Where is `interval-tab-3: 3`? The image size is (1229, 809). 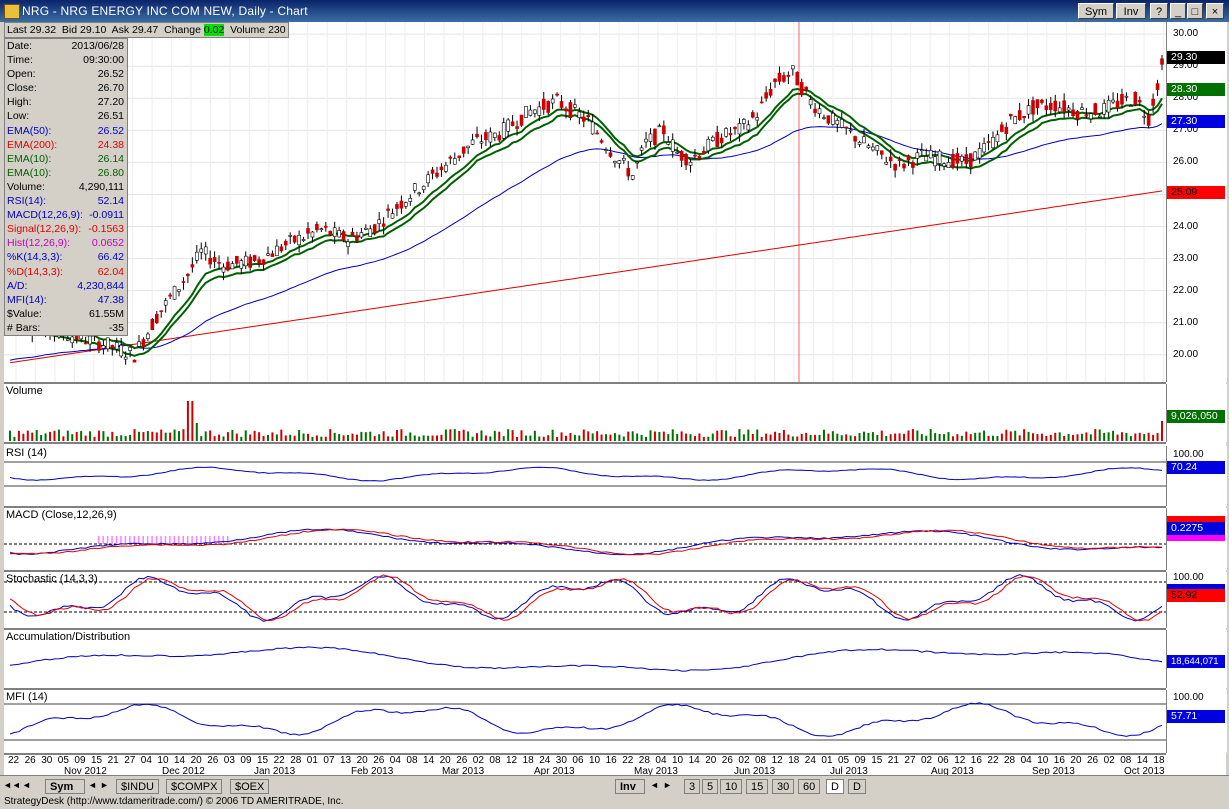 interval-tab-3: 3 is located at coordinates (692, 786).